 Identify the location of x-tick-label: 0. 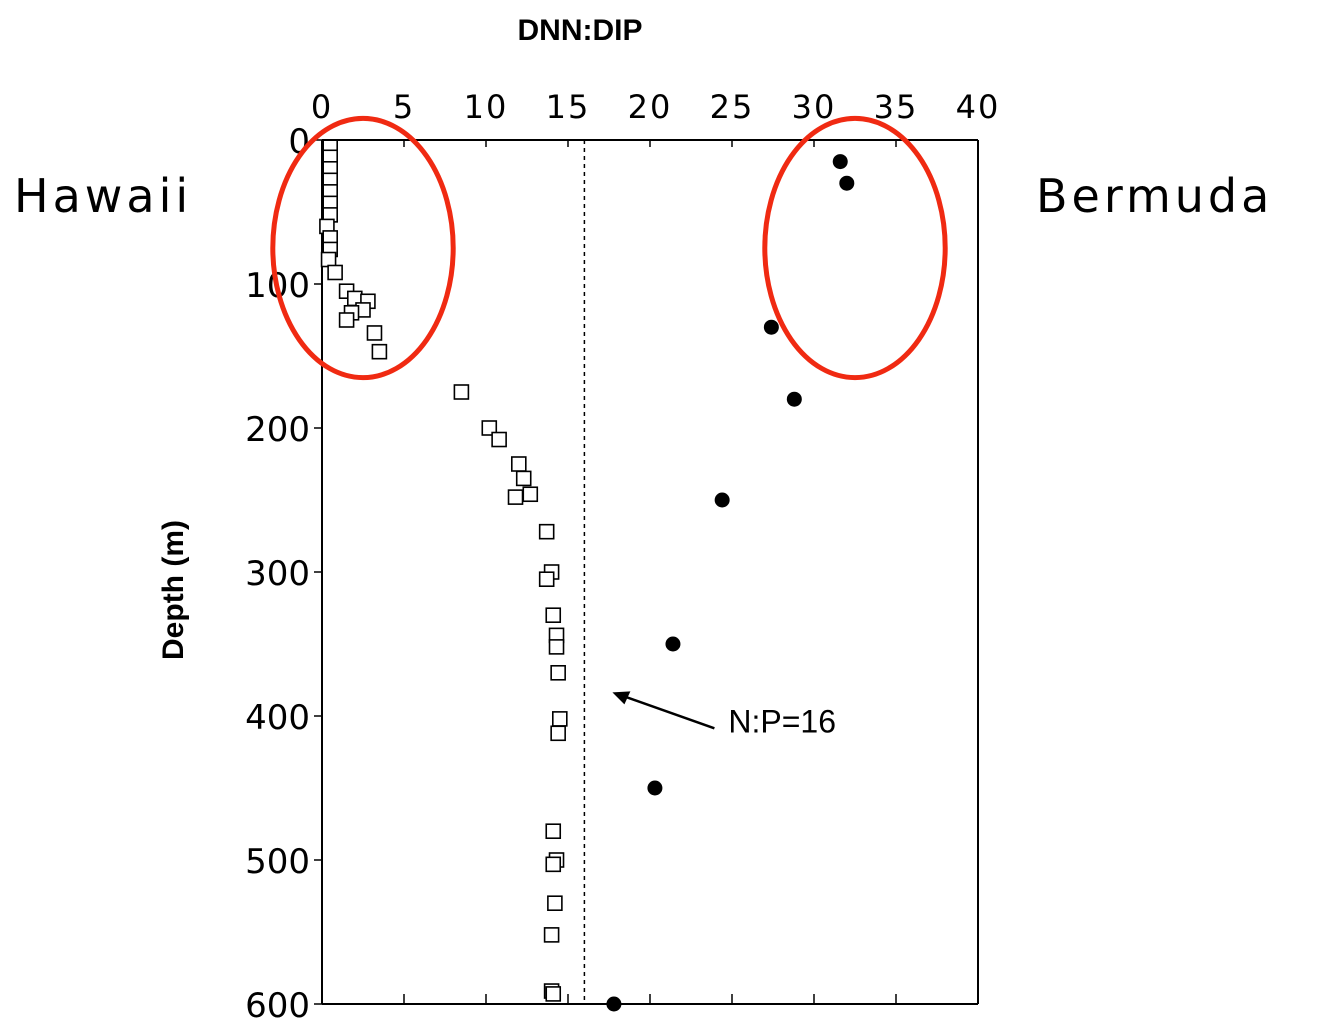
(322, 107).